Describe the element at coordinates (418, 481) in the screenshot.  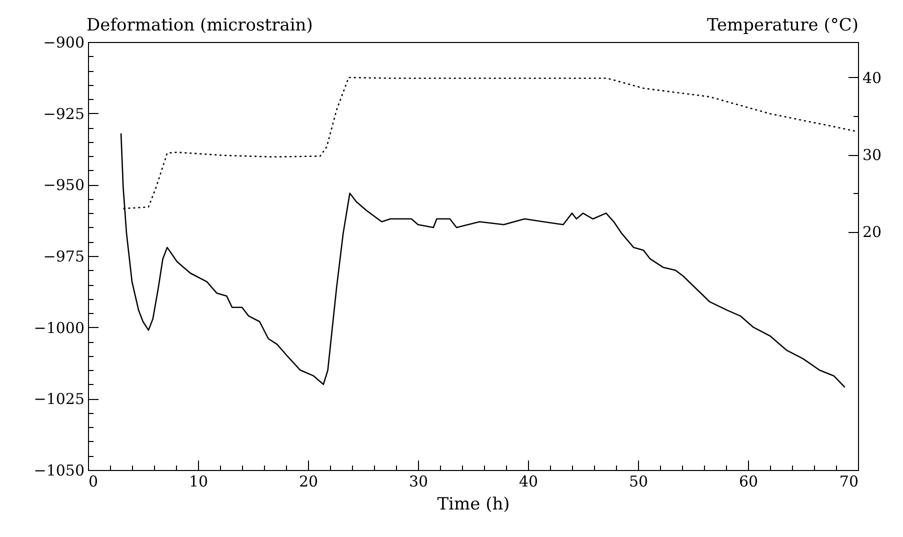
I see `x-tick-label: 30` at that location.